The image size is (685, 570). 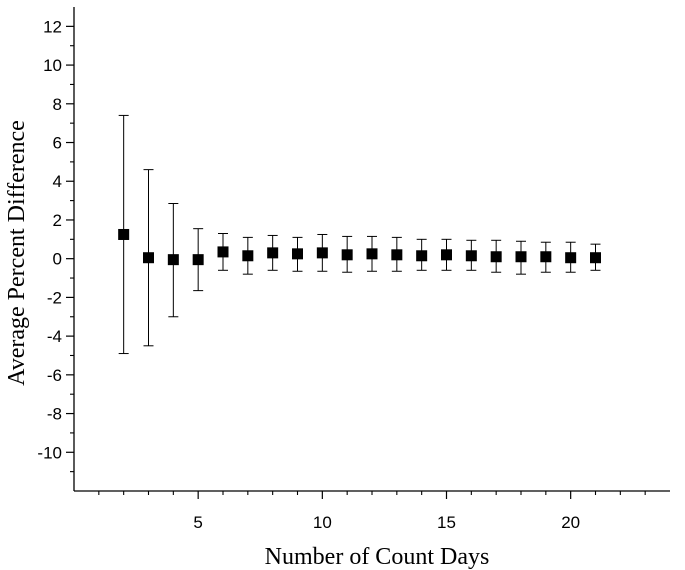 I want to click on y-tick-label: -10, so click(x=49, y=452).